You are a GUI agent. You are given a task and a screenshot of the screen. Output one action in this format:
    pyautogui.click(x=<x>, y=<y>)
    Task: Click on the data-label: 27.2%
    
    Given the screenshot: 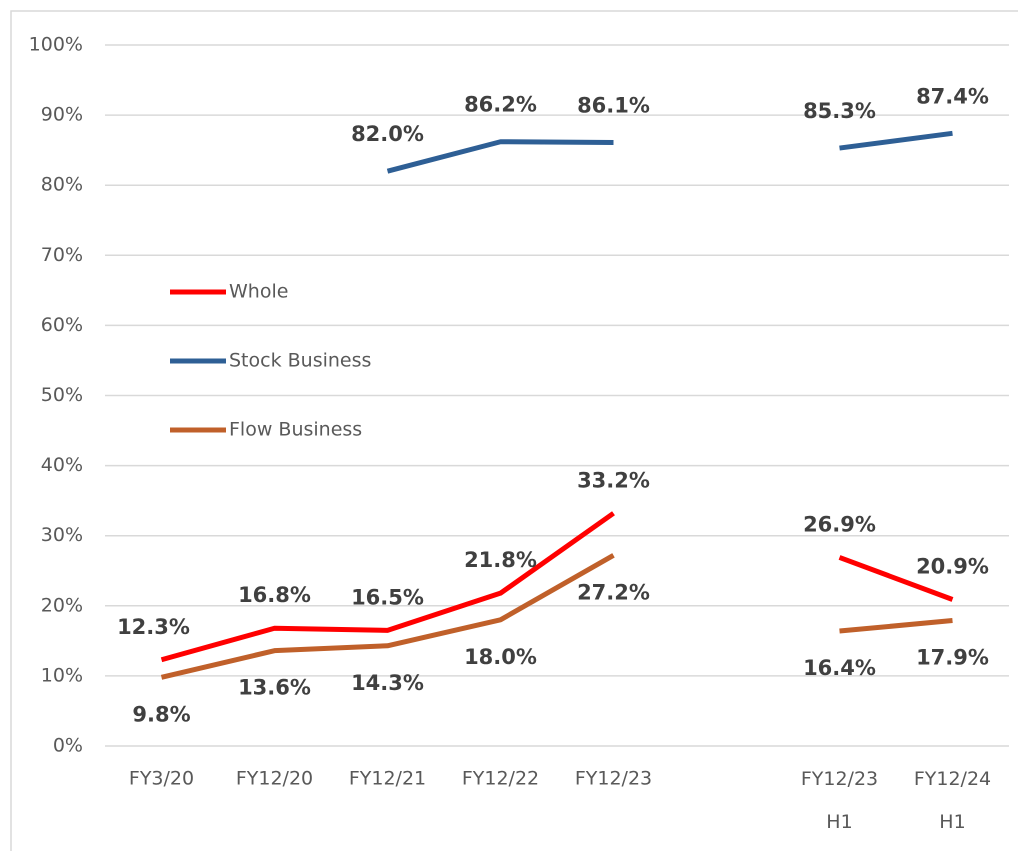 What is the action you would take?
    pyautogui.click(x=613, y=592)
    